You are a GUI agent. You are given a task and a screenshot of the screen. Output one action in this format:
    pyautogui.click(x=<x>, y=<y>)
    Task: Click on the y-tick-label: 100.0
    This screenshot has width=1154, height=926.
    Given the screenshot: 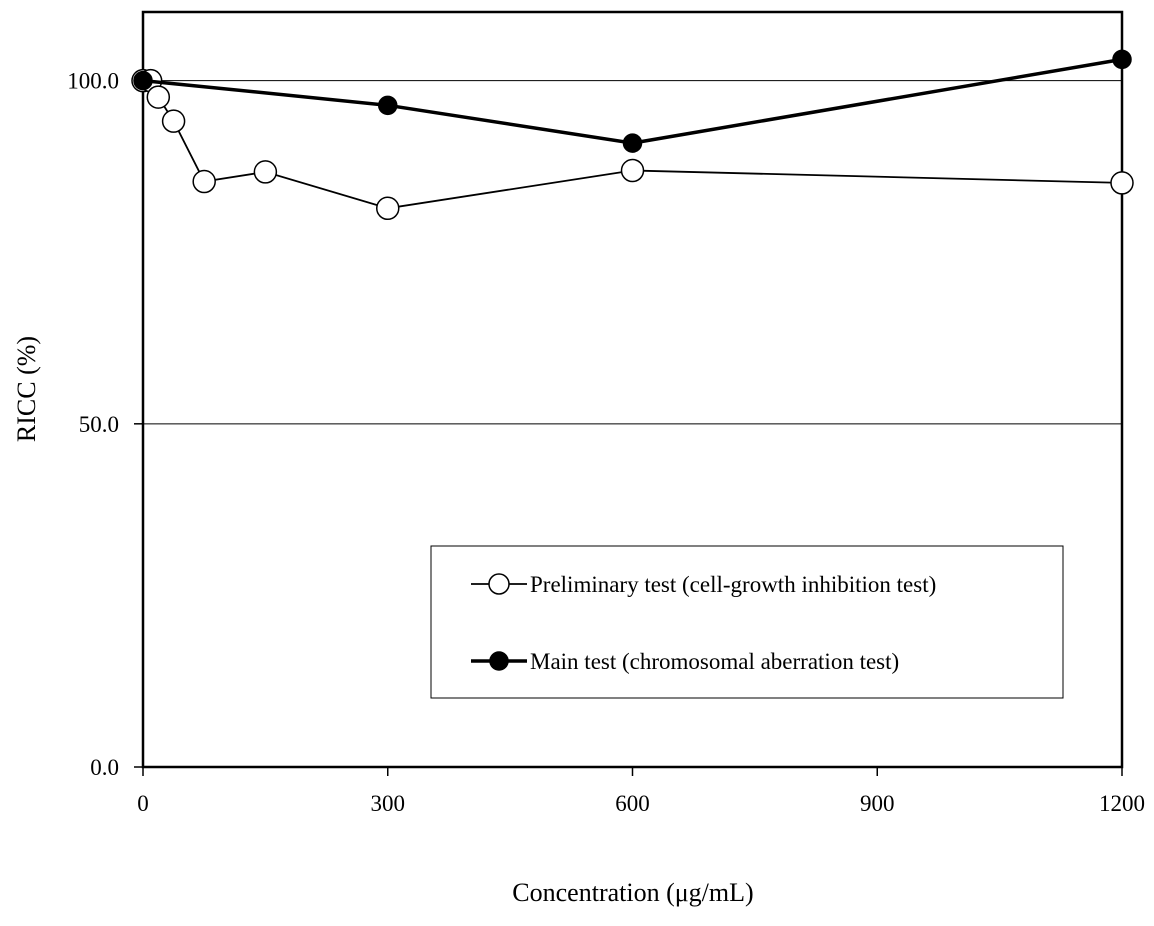 What is the action you would take?
    pyautogui.click(x=93, y=81)
    